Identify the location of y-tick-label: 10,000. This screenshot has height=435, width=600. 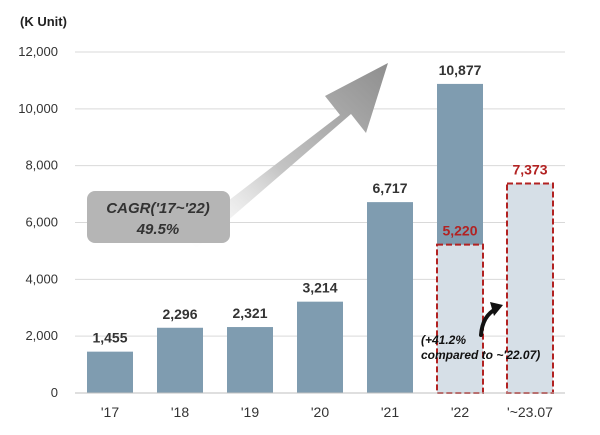
(38, 108).